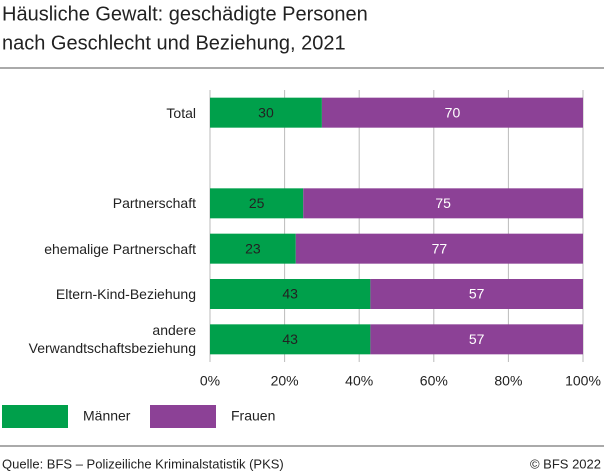  I want to click on value-label: 30, so click(266, 112).